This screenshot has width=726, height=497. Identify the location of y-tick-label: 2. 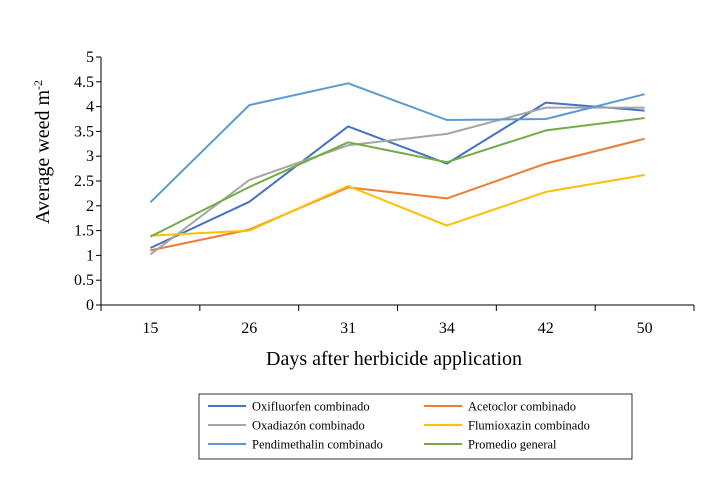
(90, 206).